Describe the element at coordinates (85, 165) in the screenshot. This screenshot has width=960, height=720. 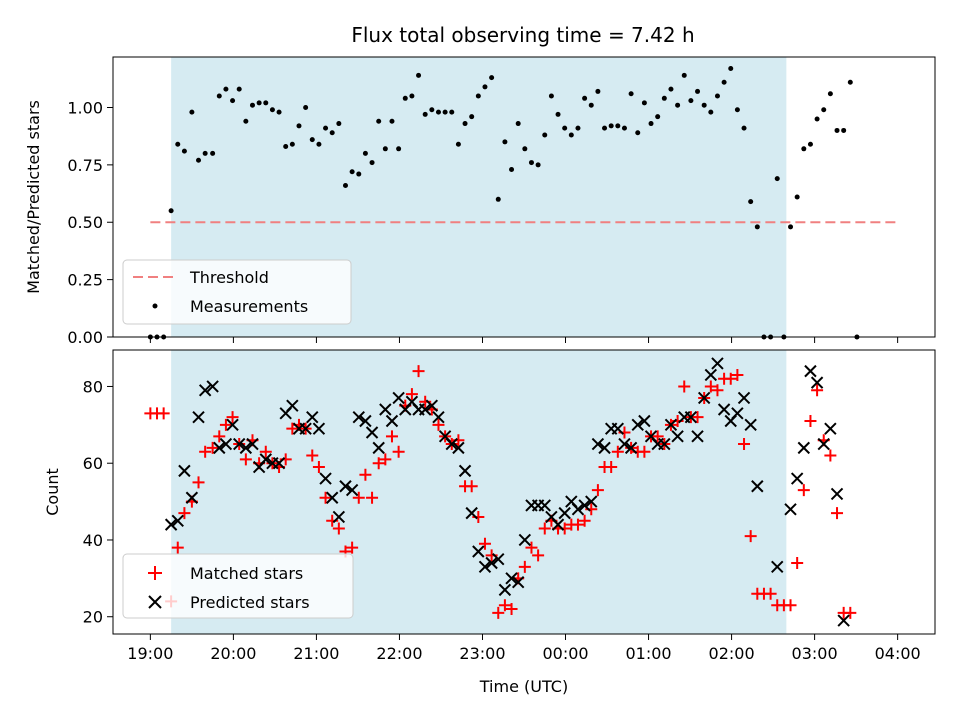
I see `top-y-tick-label: 0.75` at that location.